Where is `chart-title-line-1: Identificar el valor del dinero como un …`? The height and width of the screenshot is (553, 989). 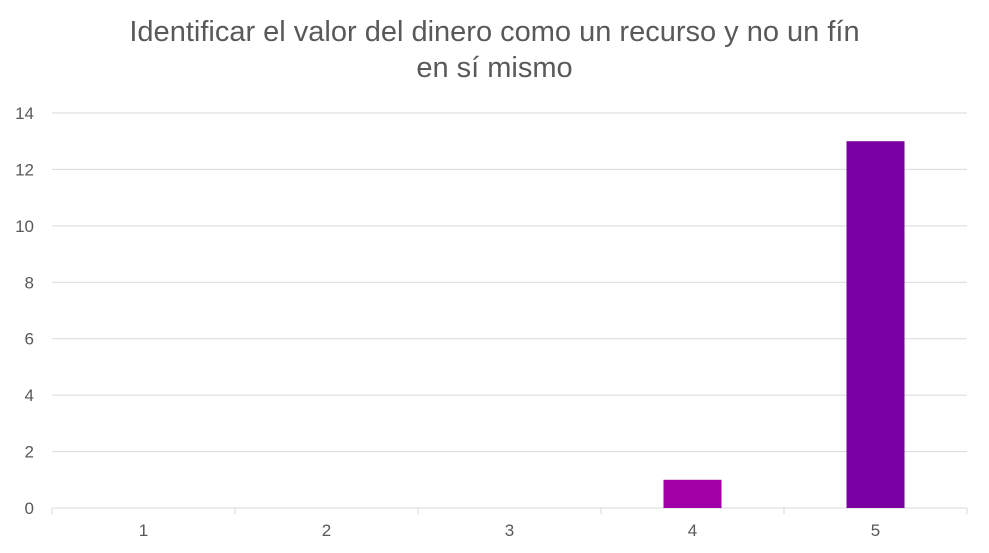
chart-title-line-1: Identificar el valor del dinero como un … is located at coordinates (494, 32).